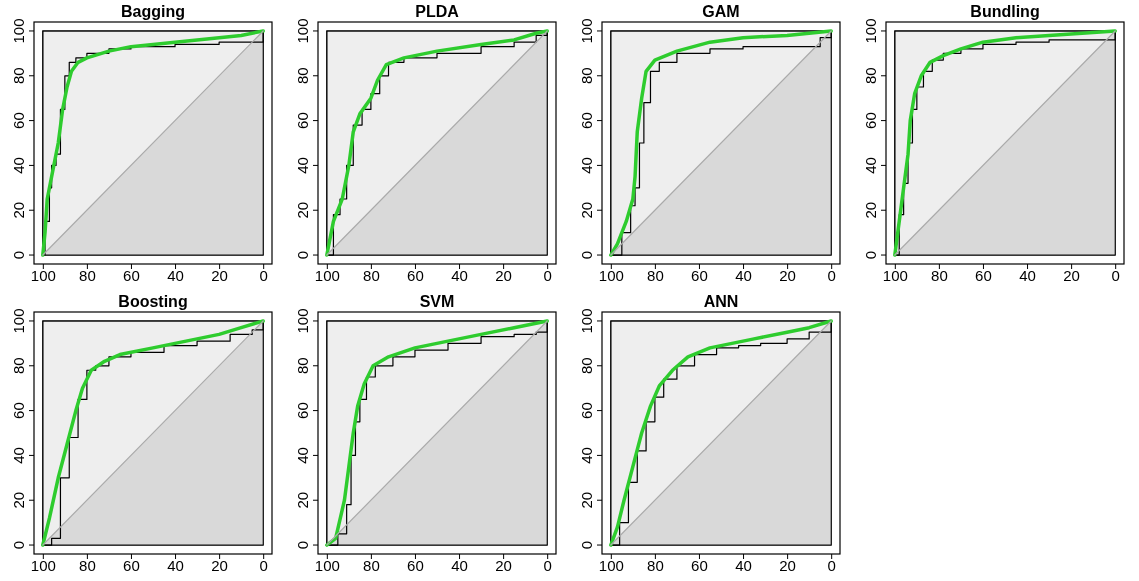 The height and width of the screenshot is (581, 1139). I want to click on chart-title: Boosting, so click(153, 301).